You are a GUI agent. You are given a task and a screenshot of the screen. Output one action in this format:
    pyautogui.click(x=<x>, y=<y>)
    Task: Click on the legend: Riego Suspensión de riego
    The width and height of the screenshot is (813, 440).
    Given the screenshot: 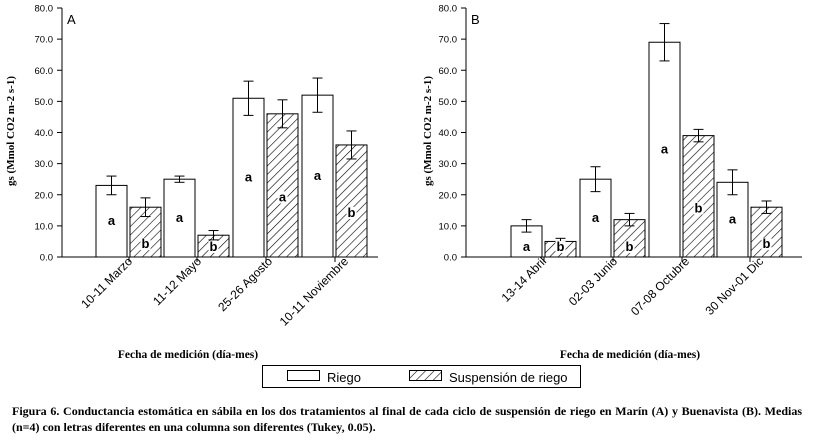 What is the action you would take?
    pyautogui.click(x=421, y=376)
    